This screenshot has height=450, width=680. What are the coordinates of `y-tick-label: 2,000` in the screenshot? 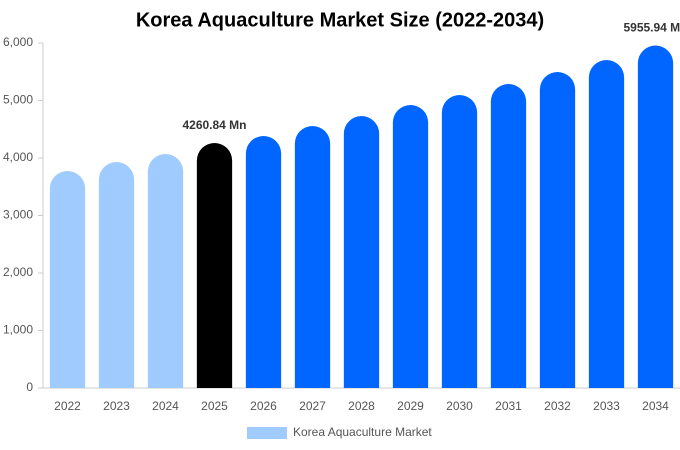 It's located at (18, 272).